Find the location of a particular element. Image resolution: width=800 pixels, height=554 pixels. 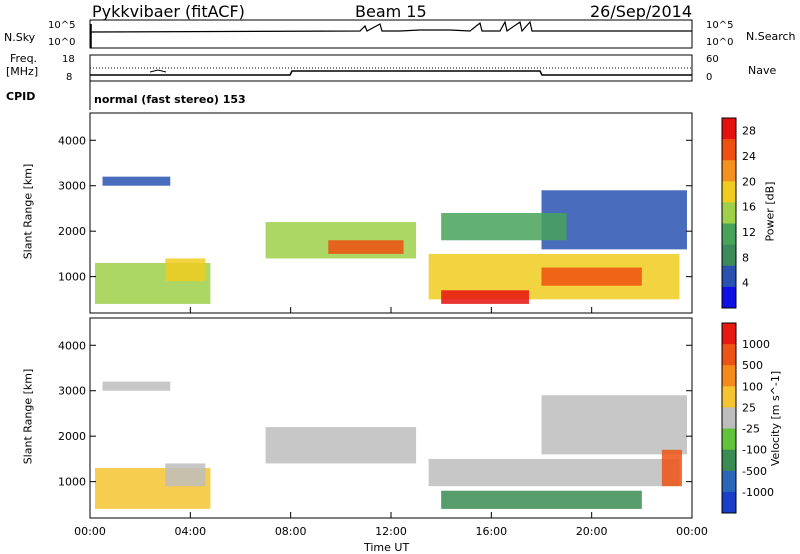

xtick-label-5: 20:00 is located at coordinates (592, 531).